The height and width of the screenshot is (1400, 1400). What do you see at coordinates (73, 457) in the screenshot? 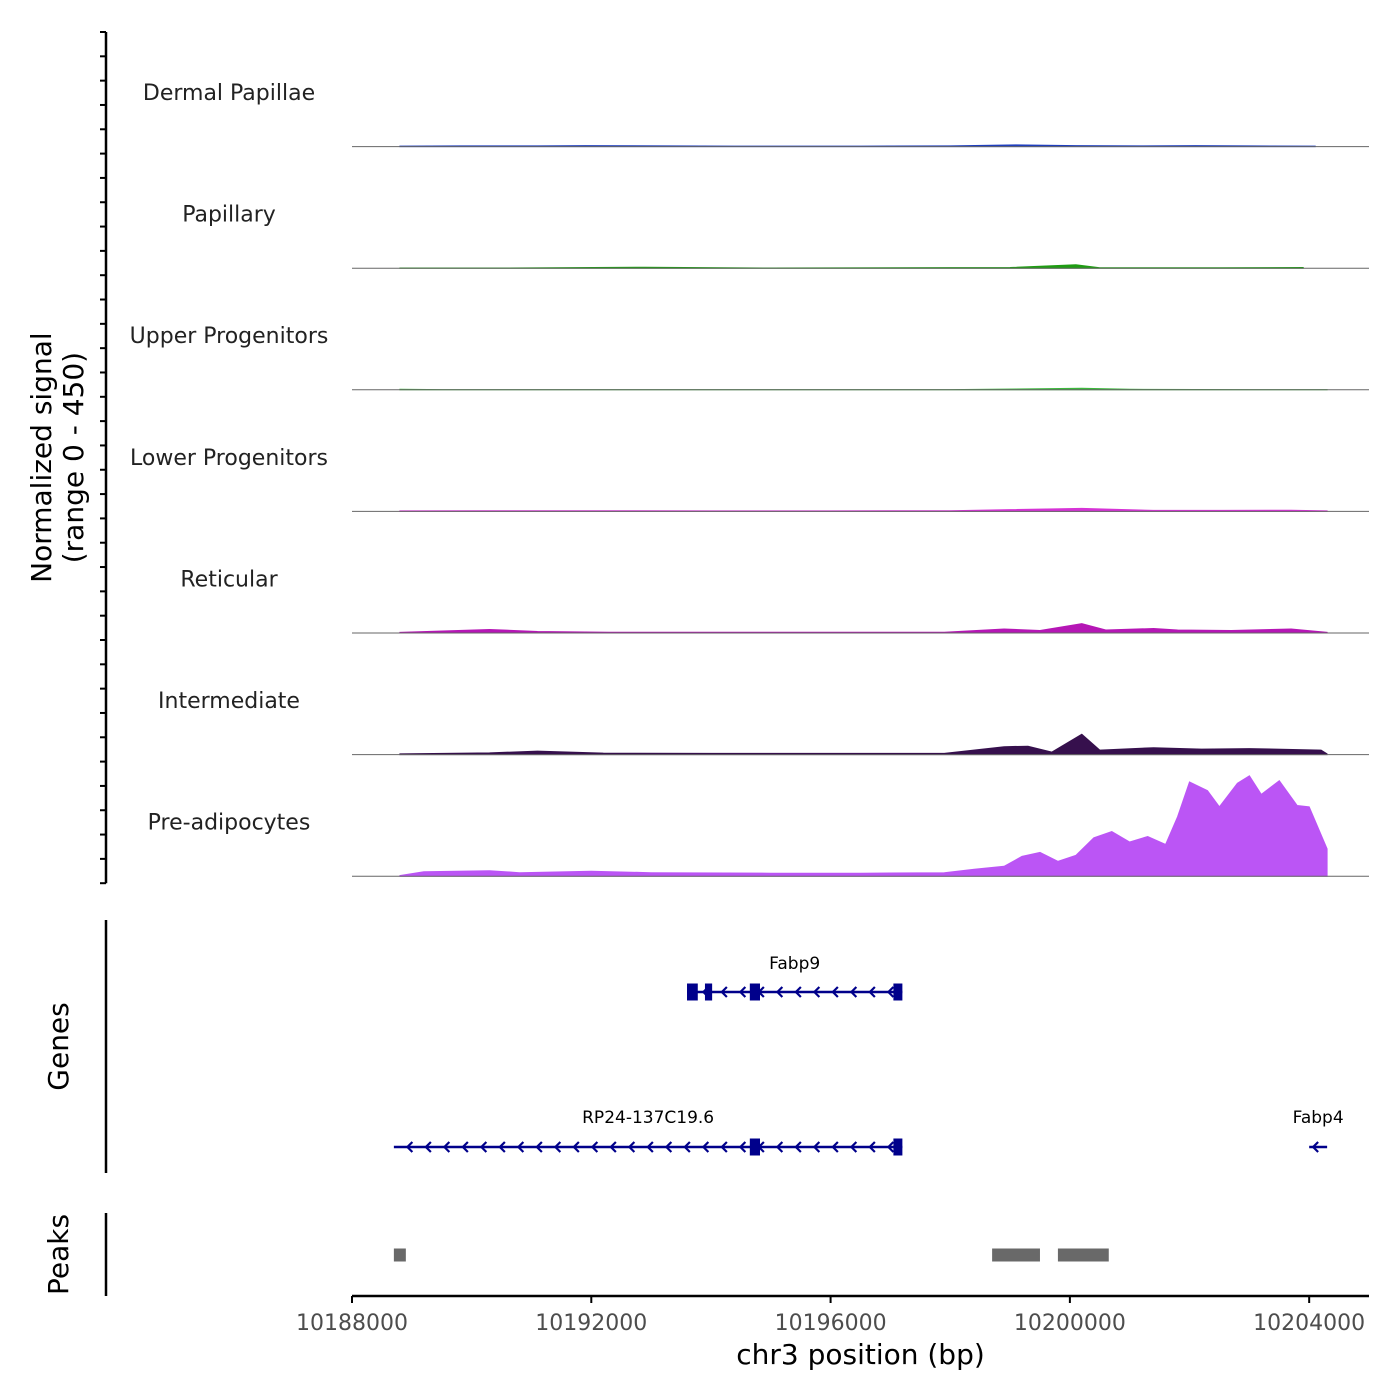
I see `coverage-y-axis-title-line: (range 0 - 450)` at bounding box center [73, 457].